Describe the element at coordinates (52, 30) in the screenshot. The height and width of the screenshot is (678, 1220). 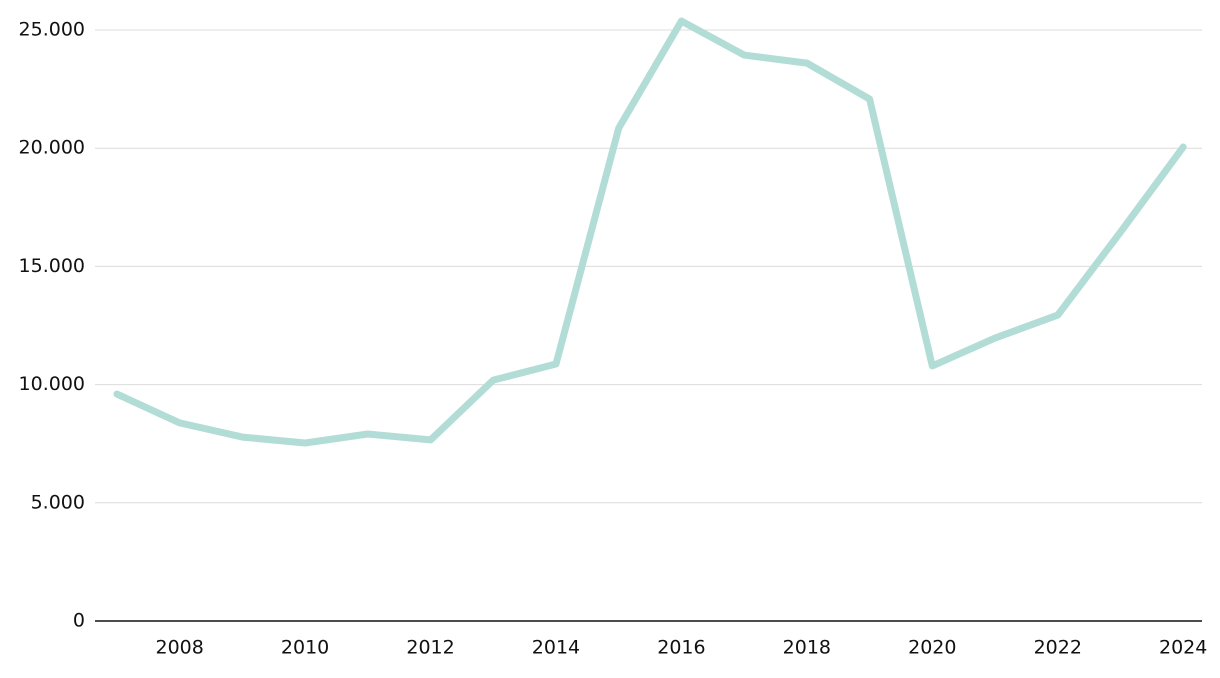
I see `y-tick-label: 25.000` at that location.